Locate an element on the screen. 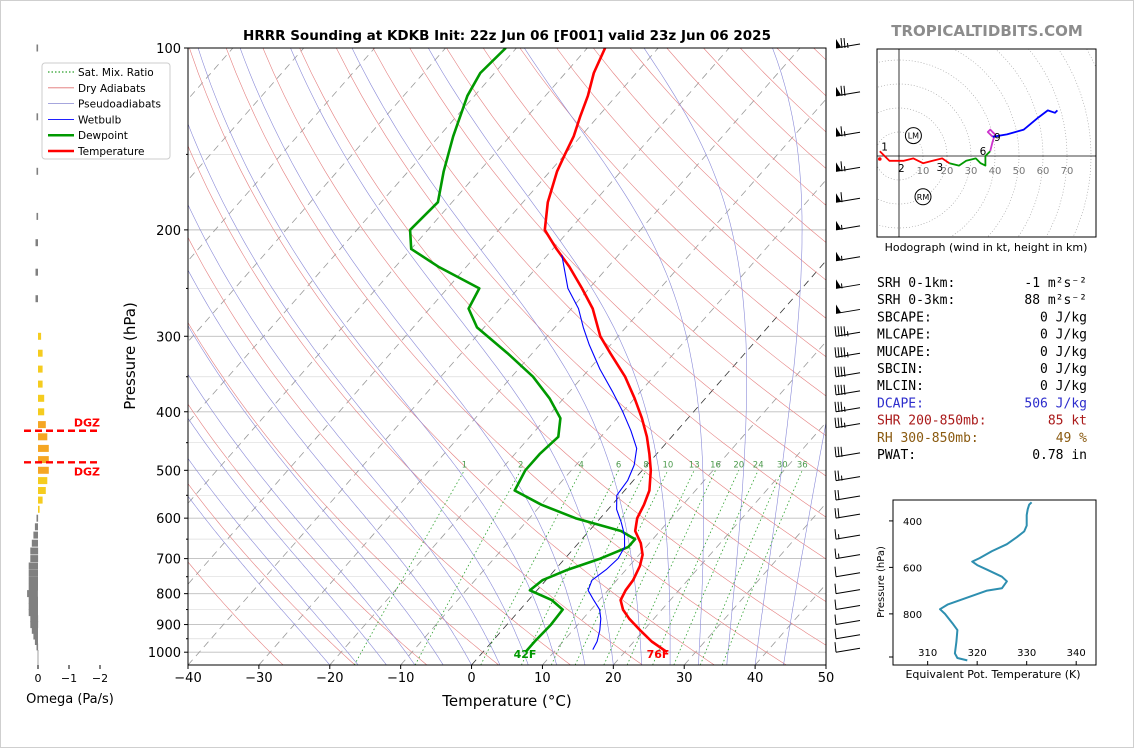 The image size is (1134, 748). mixing-ratio-labels: 1 2 4 6 8 10 13 16 20 24 30 36 is located at coordinates (635, 465).